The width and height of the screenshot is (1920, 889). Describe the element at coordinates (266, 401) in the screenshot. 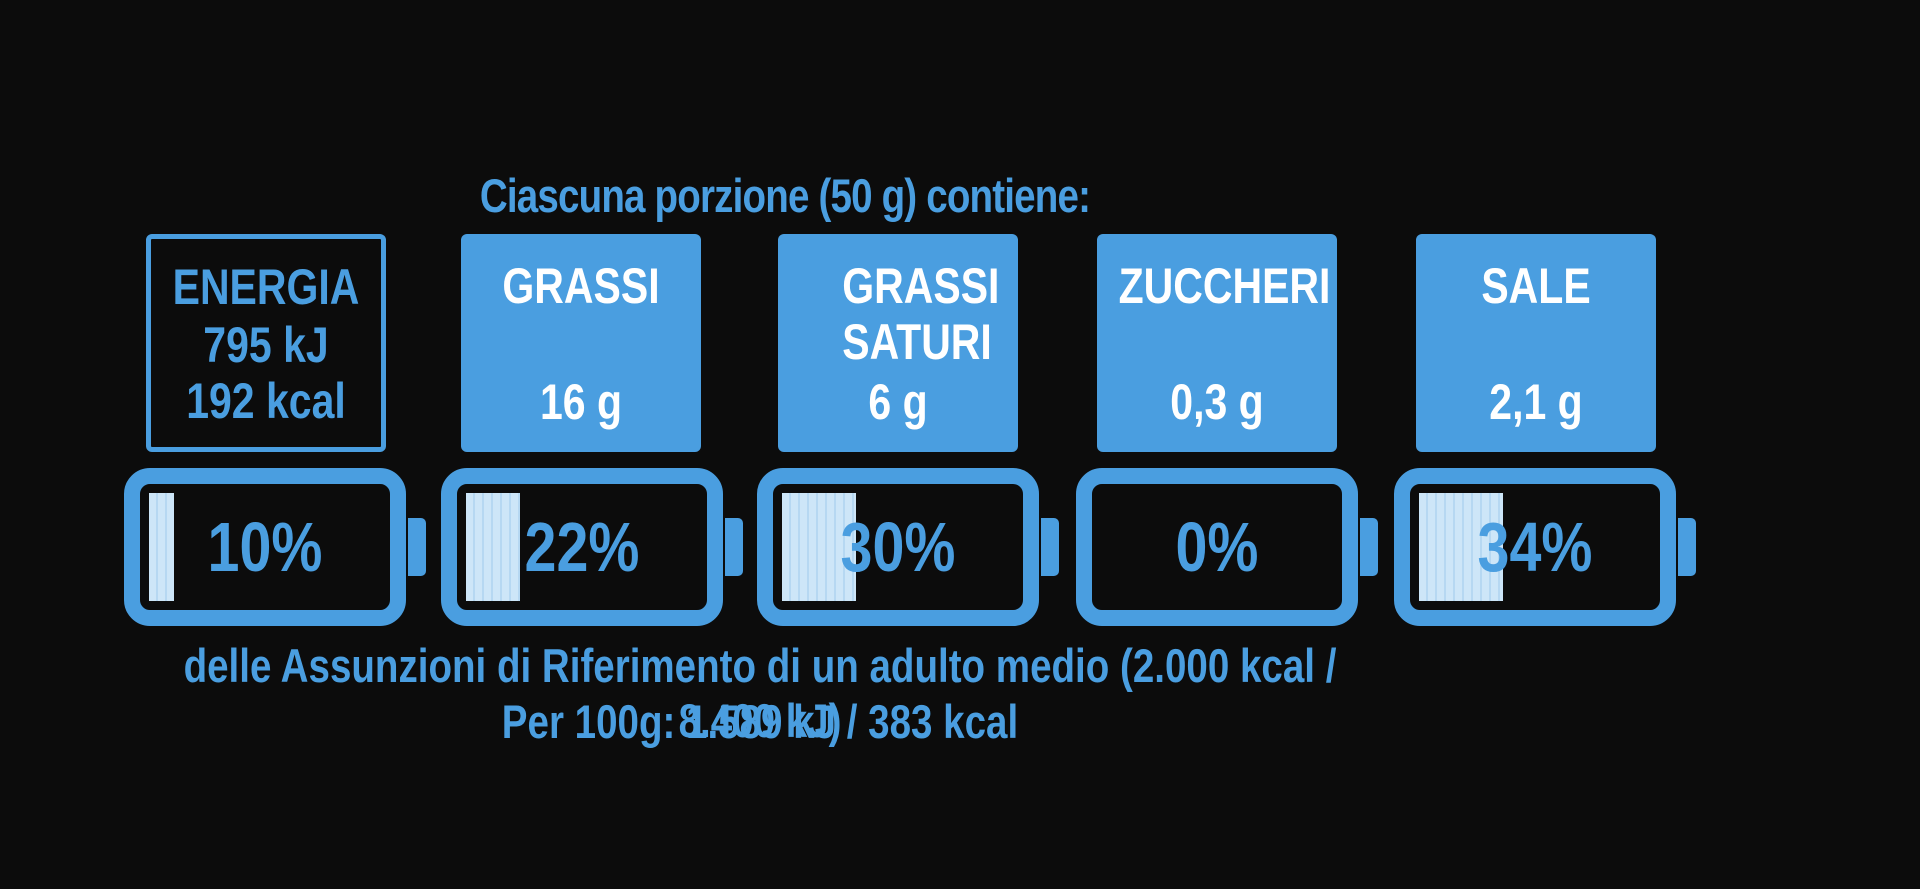

I see `nutrient-value-kcal: 192 kcal` at that location.